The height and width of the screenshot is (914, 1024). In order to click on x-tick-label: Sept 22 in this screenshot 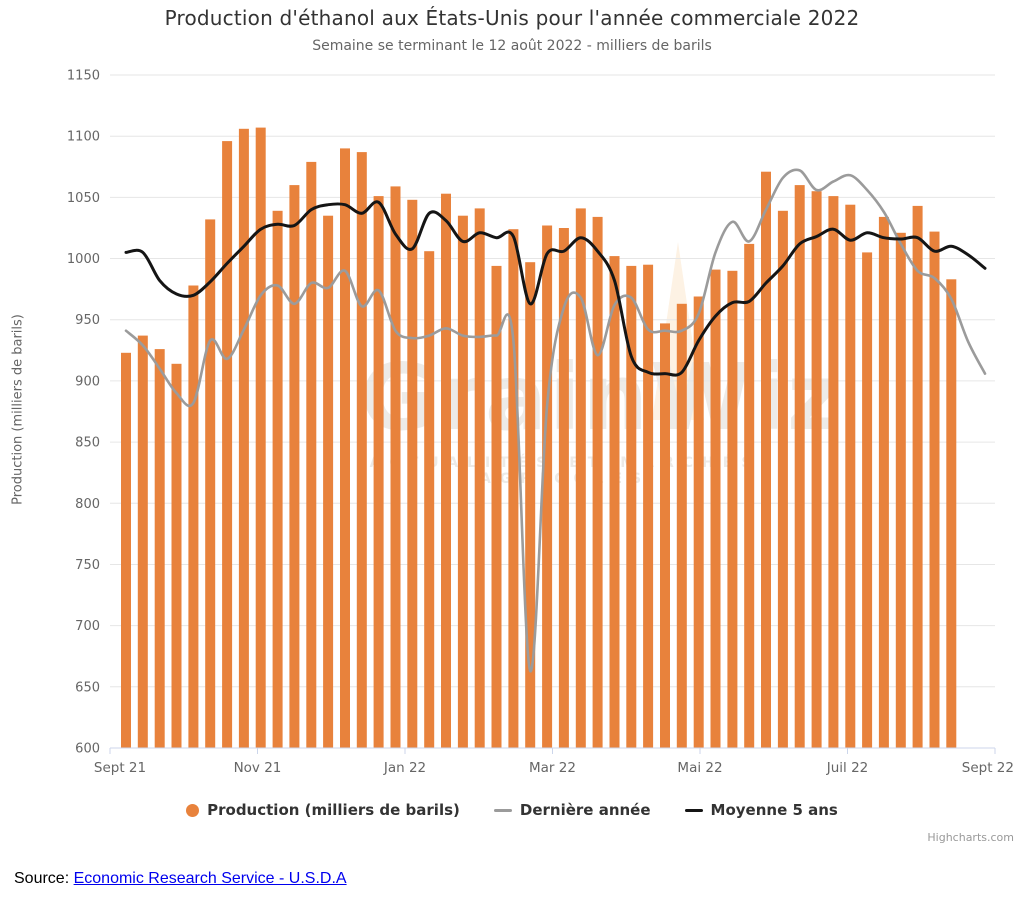, I will do `click(988, 768)`.